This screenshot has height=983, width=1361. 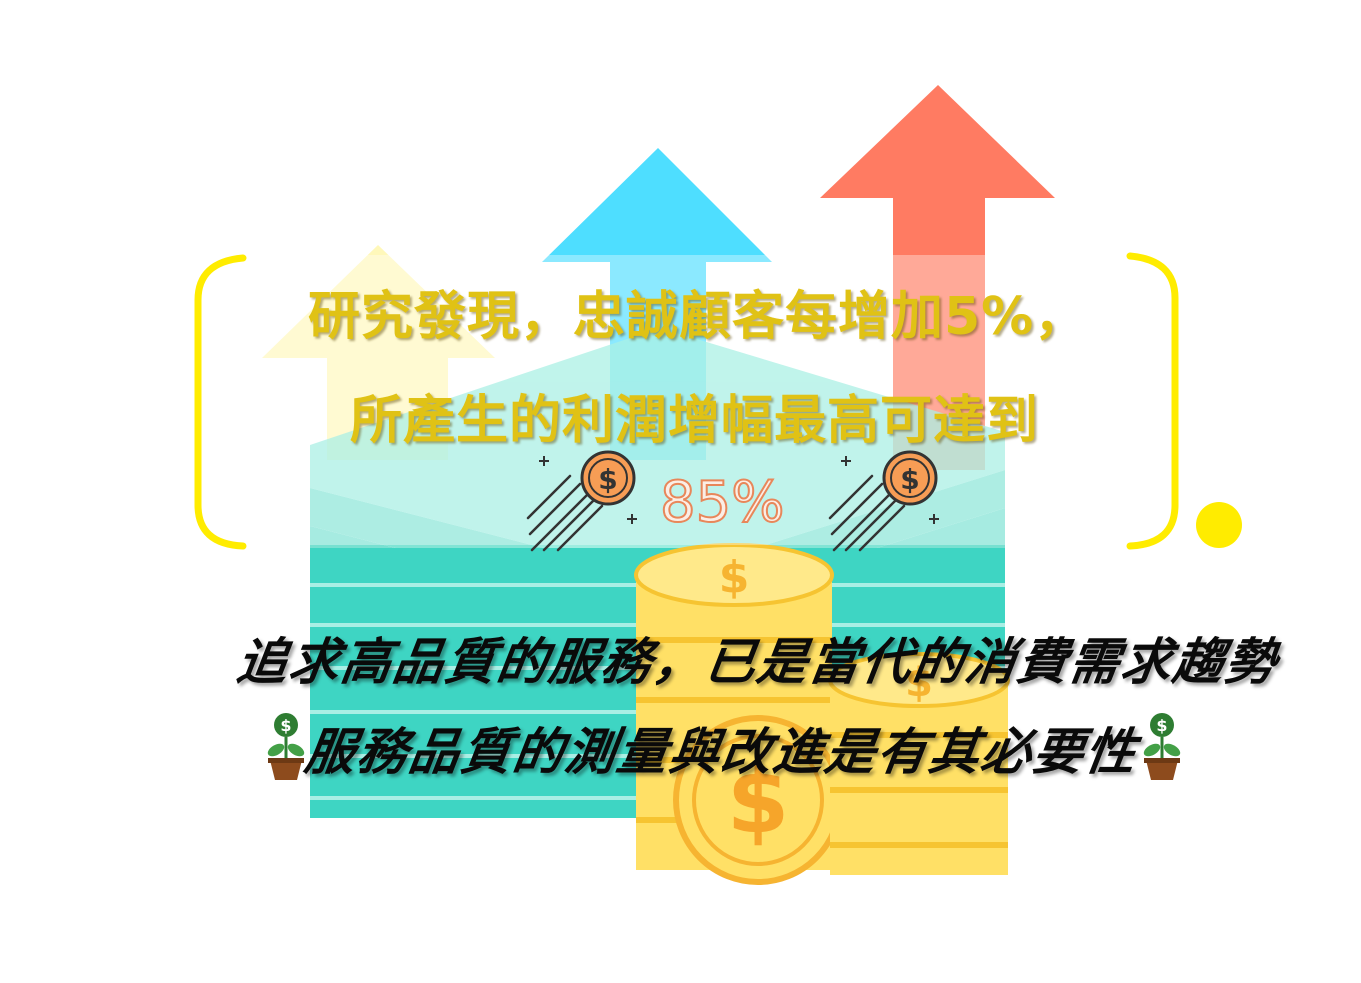 What do you see at coordinates (1219, 525) in the screenshot?
I see `accent-dot` at bounding box center [1219, 525].